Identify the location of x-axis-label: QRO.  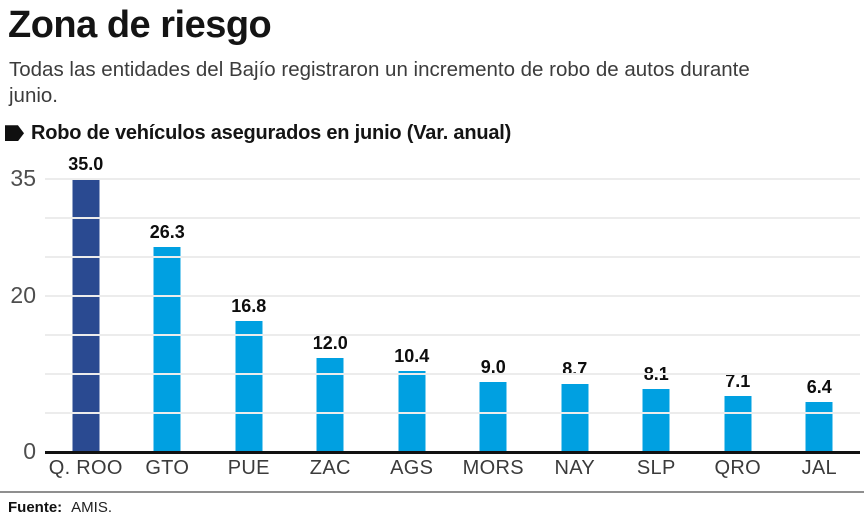
(737, 467).